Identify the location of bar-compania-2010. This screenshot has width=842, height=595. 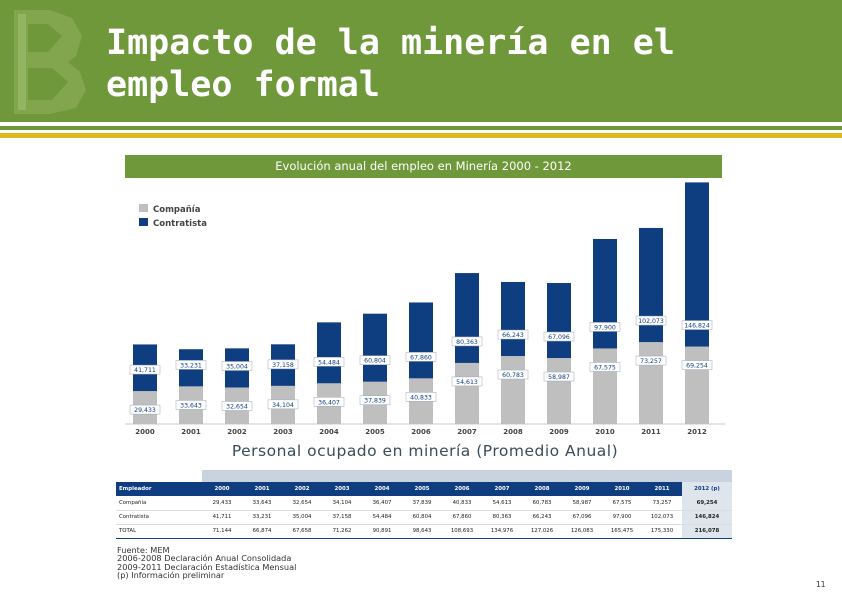
(605, 386).